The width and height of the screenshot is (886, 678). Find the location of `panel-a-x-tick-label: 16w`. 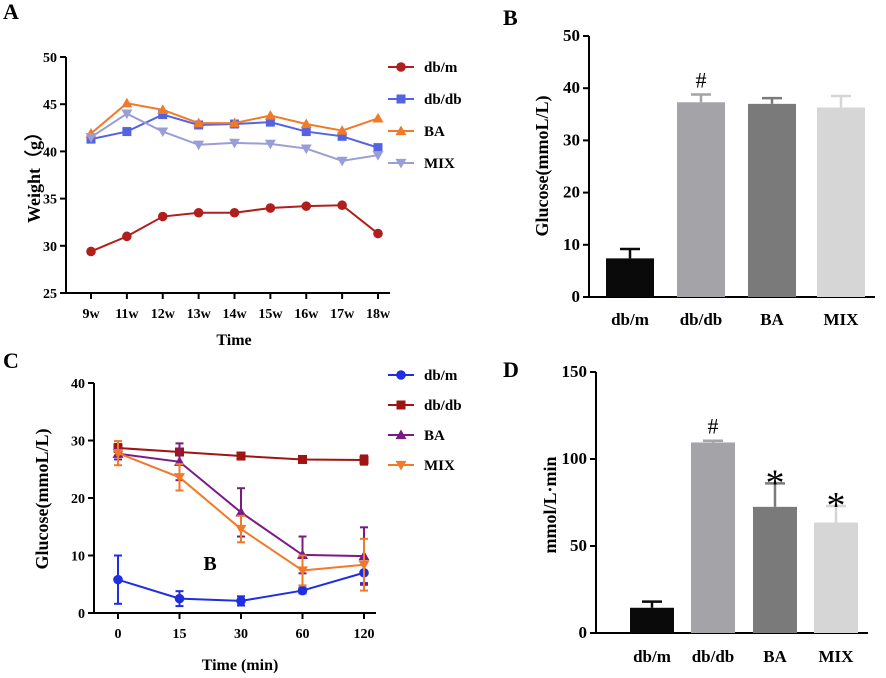

panel-a-x-tick-label: 16w is located at coordinates (306, 314).